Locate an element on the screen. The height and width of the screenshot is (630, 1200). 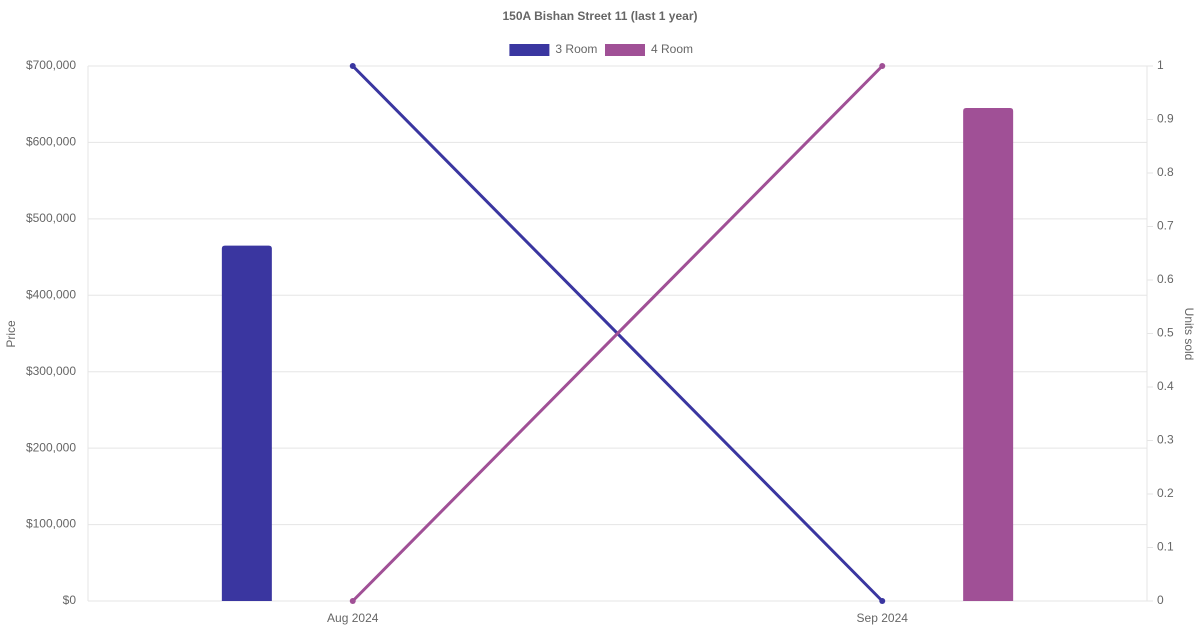
x-tick-label: Sep 2024 is located at coordinates (883, 618).